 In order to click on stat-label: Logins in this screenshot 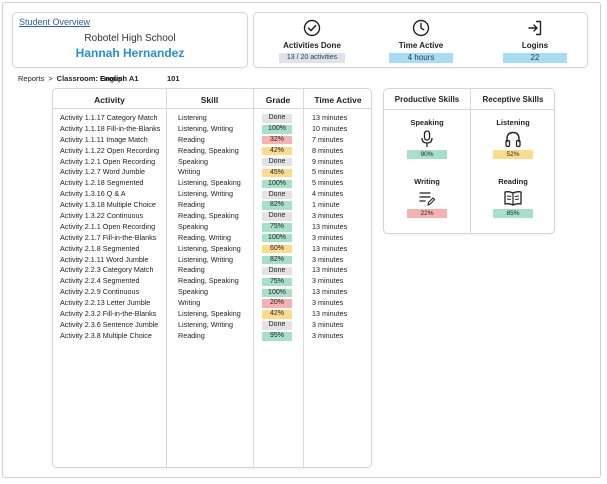, I will do `click(535, 45)`.